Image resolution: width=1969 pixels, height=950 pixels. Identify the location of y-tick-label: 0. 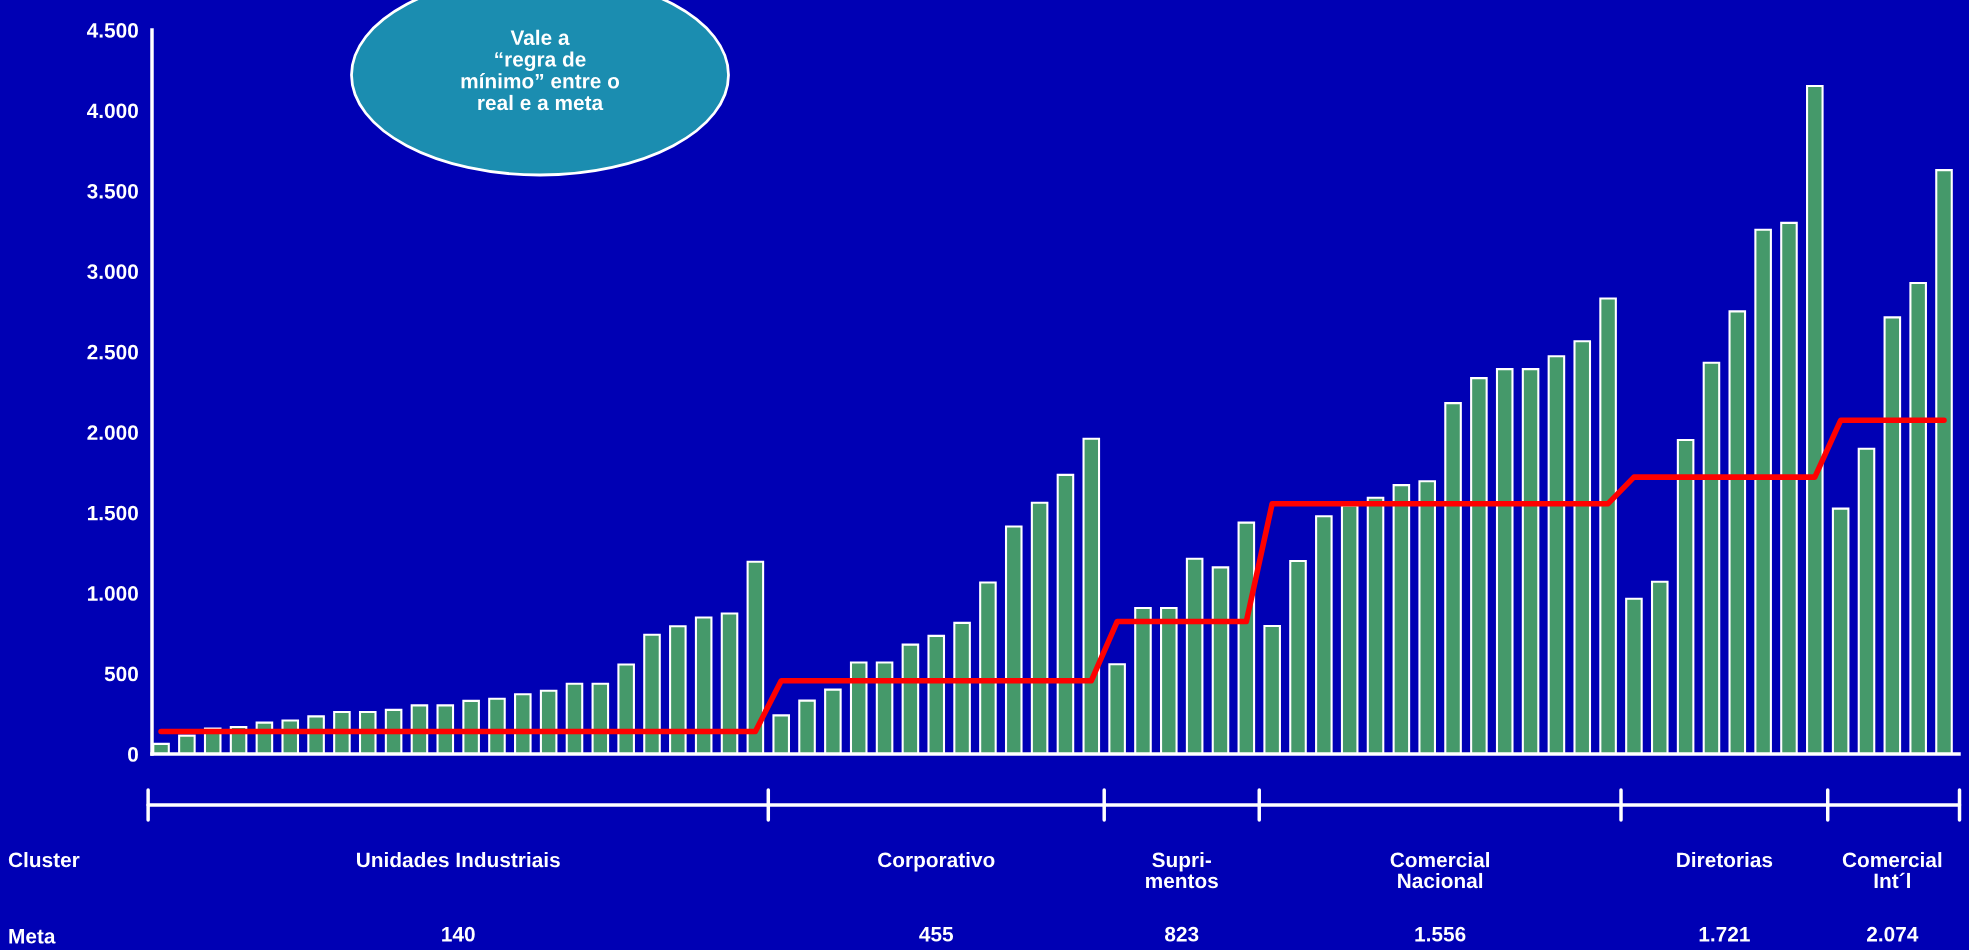
(133, 754).